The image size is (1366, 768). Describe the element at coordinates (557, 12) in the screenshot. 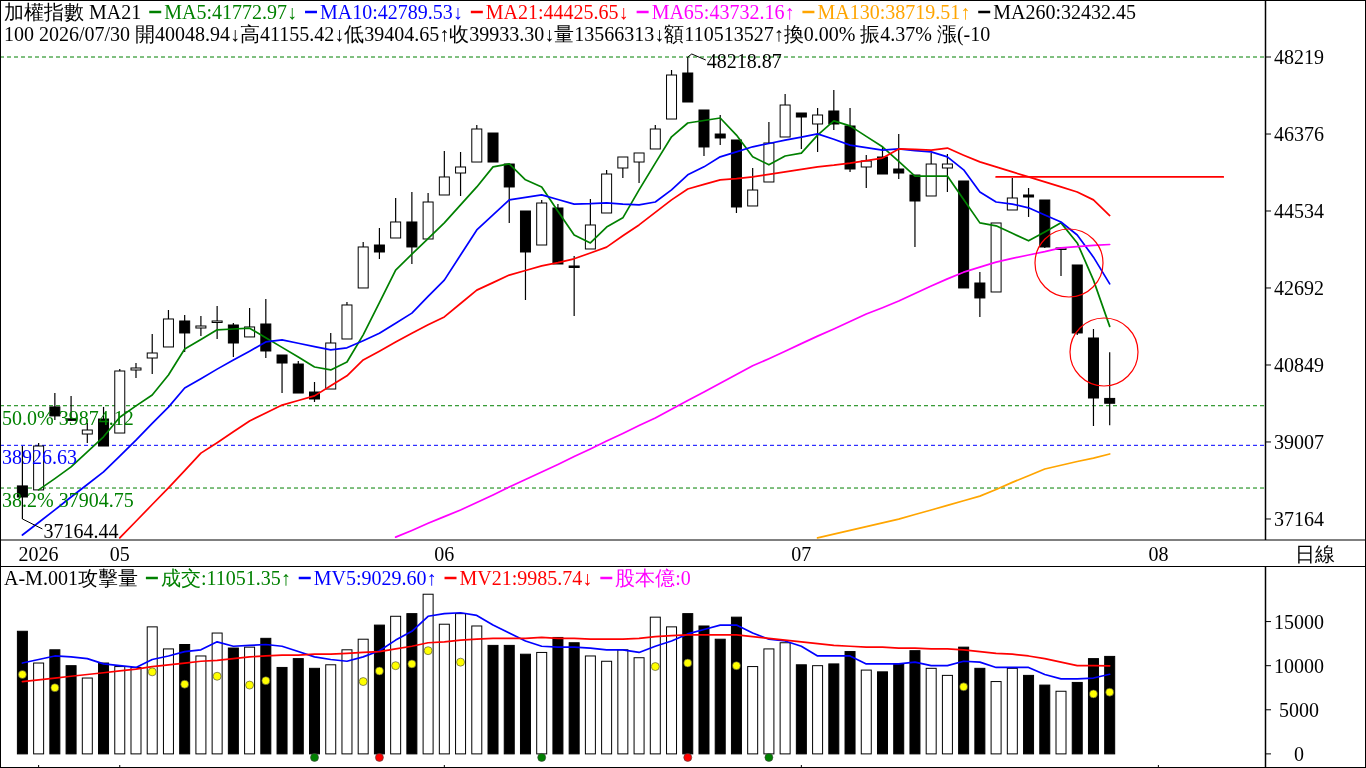

I see `legend-label: MA21:44425.65↓` at that location.